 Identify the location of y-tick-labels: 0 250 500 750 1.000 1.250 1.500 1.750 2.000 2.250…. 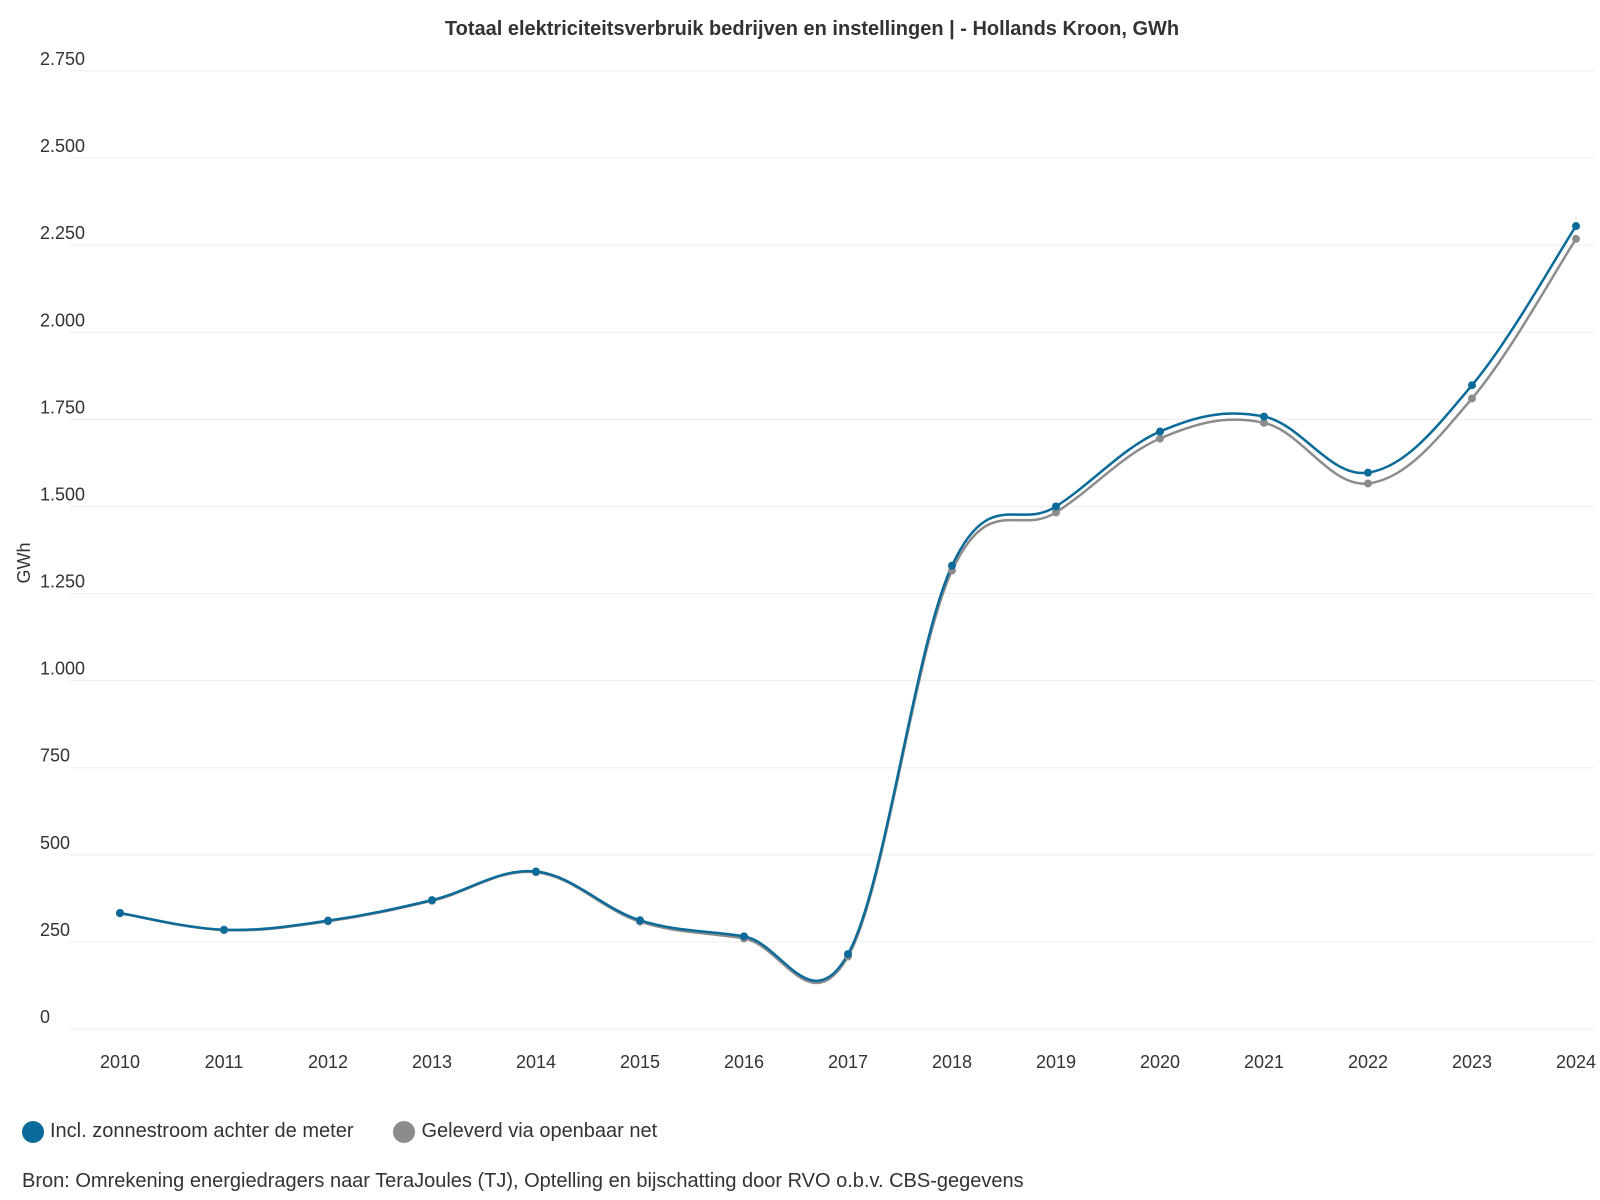
(62, 538).